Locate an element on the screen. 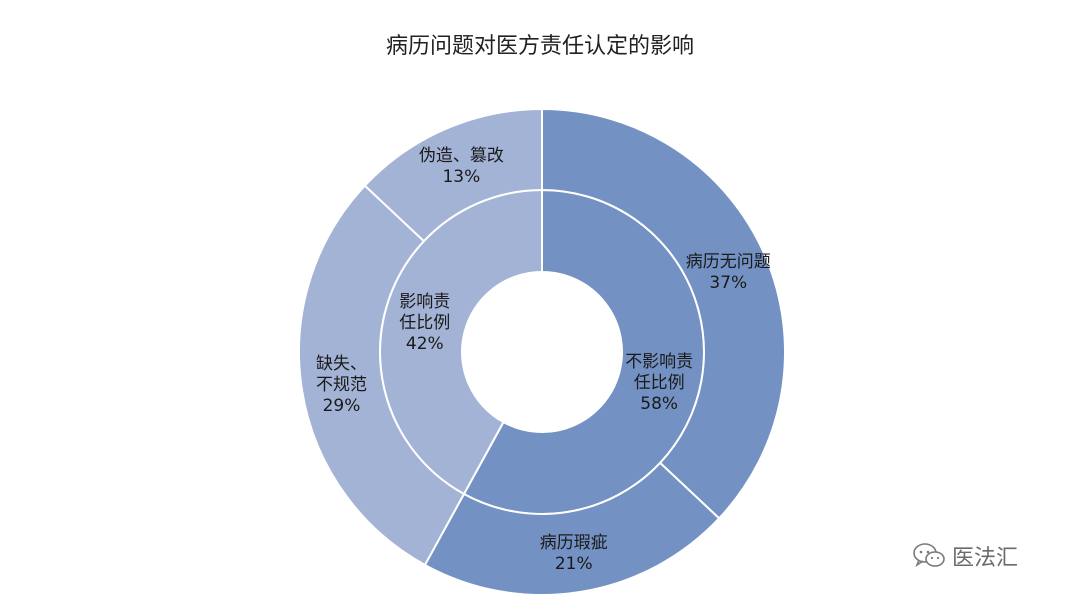 This screenshot has height=608, width=1080. ring-1-slice-2-label: 缺失、不规范 29% is located at coordinates (341, 385).